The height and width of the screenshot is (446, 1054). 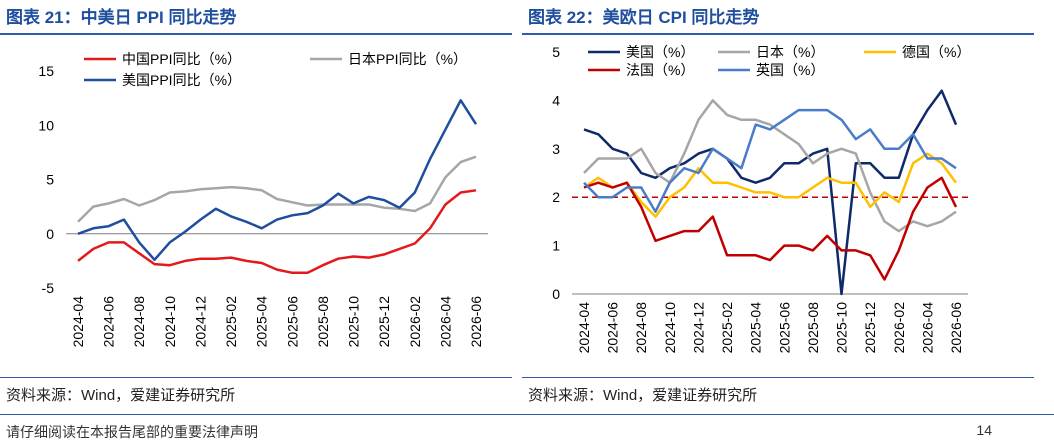 What do you see at coordinates (407, 59) in the screenshot?
I see `legend-label: 日本PPI同比（%）` at bounding box center [407, 59].